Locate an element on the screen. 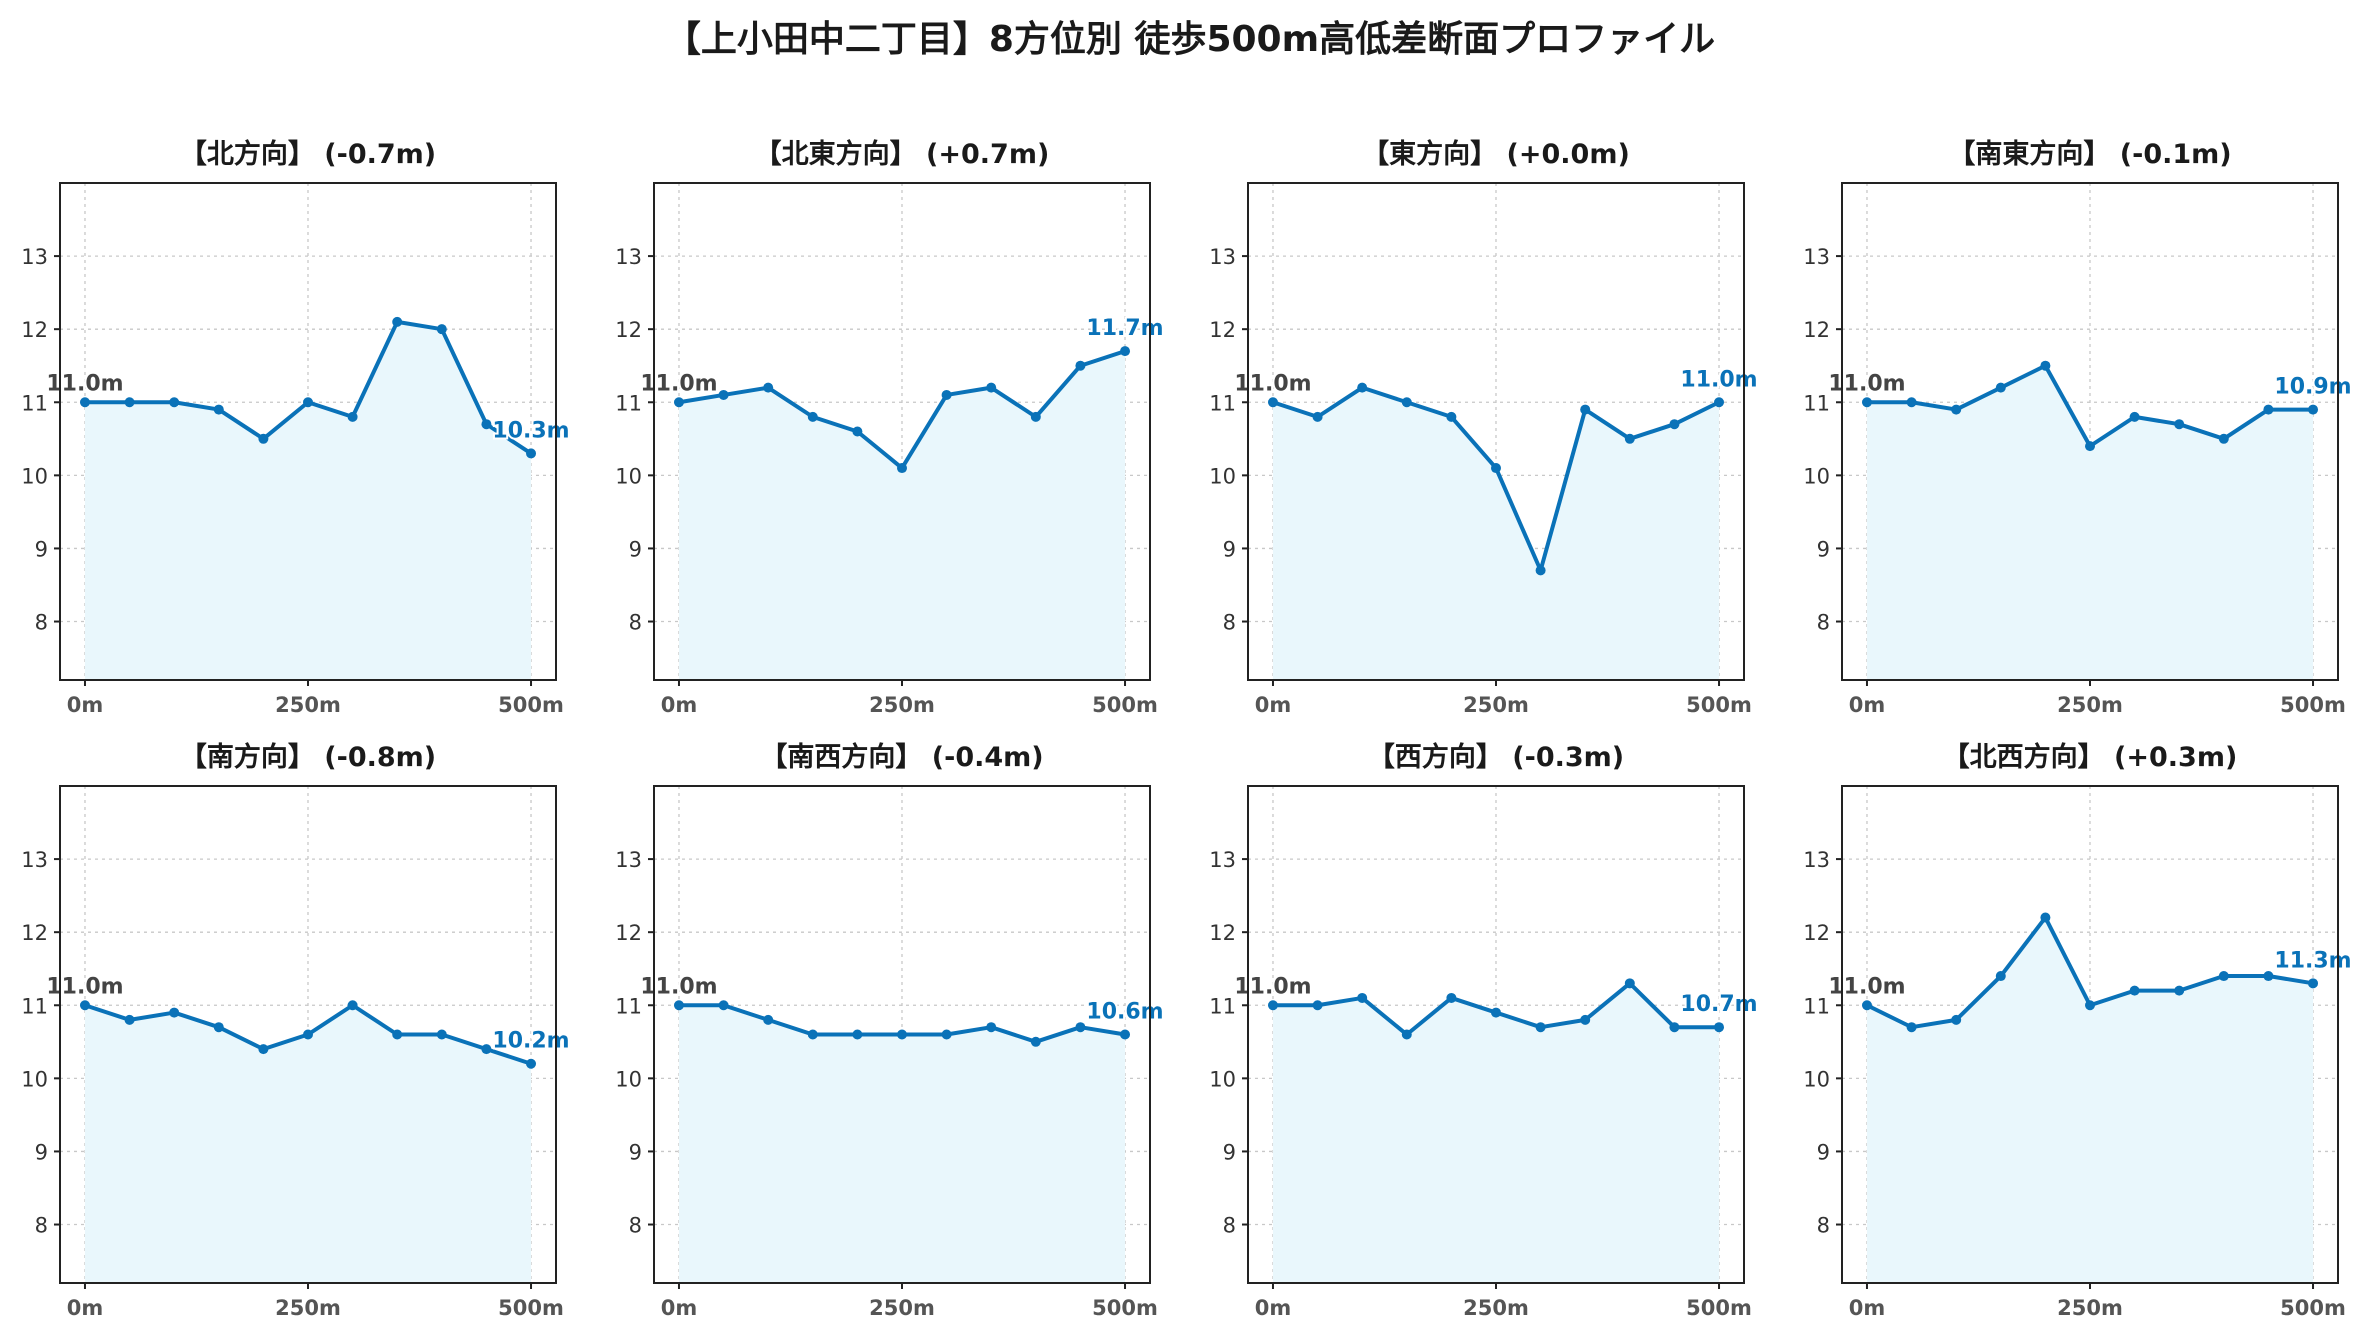 The height and width of the screenshot is (1340, 2380). chart-title: 【北西方向】 (+0.3m) is located at coordinates (2090, 757).